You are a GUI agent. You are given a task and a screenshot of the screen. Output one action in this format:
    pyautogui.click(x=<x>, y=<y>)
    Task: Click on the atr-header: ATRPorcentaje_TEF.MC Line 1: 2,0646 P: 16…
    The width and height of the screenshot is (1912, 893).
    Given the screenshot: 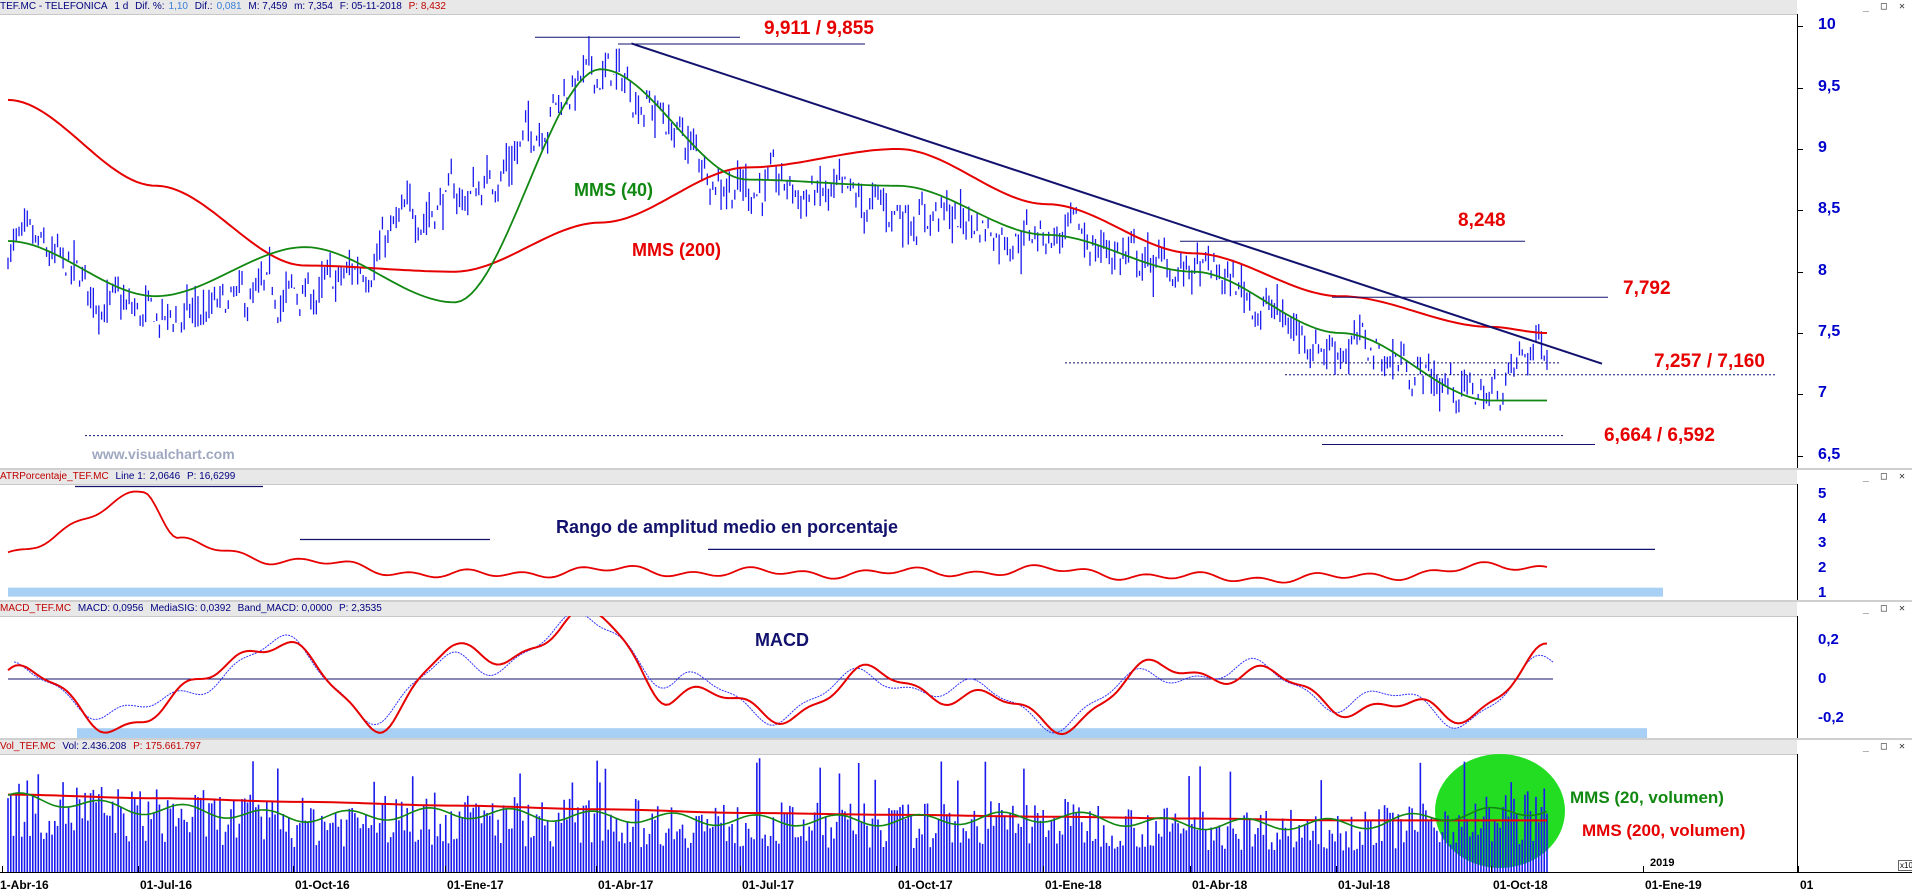 What is the action you would take?
    pyautogui.click(x=898, y=477)
    